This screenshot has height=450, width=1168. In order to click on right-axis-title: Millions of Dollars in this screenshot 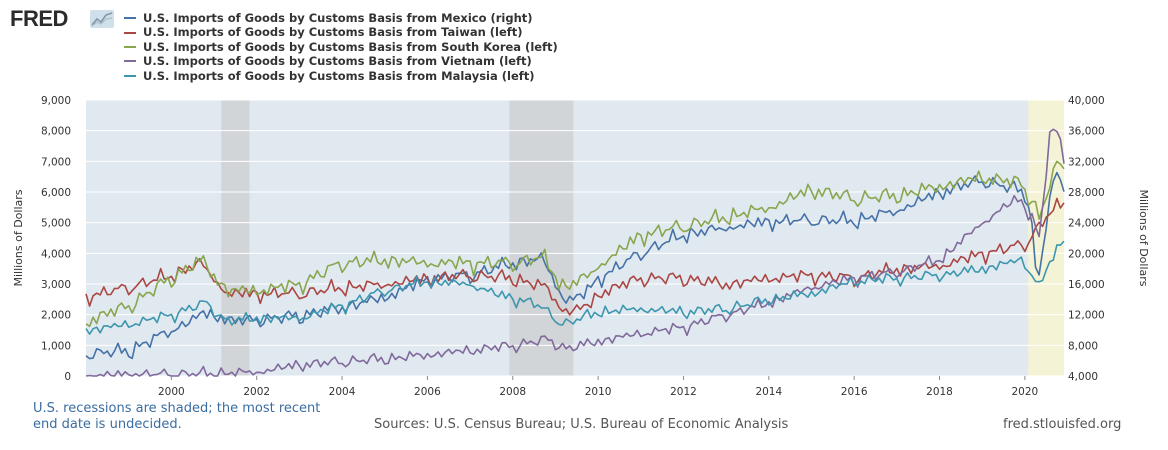, I will do `click(1143, 237)`.